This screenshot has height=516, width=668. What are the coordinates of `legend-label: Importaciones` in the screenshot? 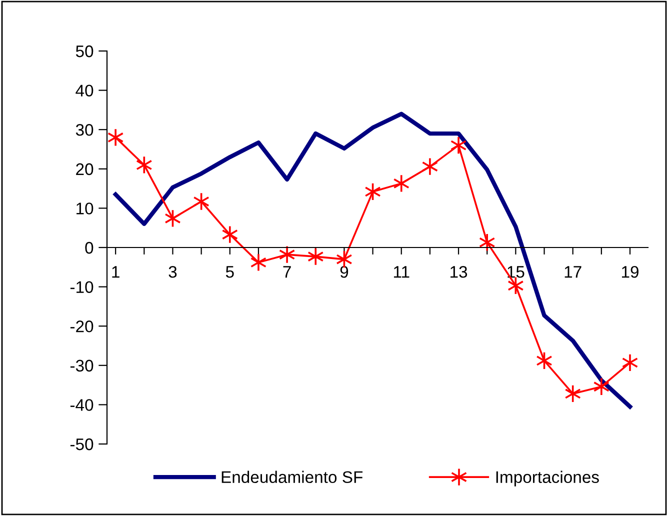 It's located at (547, 478).